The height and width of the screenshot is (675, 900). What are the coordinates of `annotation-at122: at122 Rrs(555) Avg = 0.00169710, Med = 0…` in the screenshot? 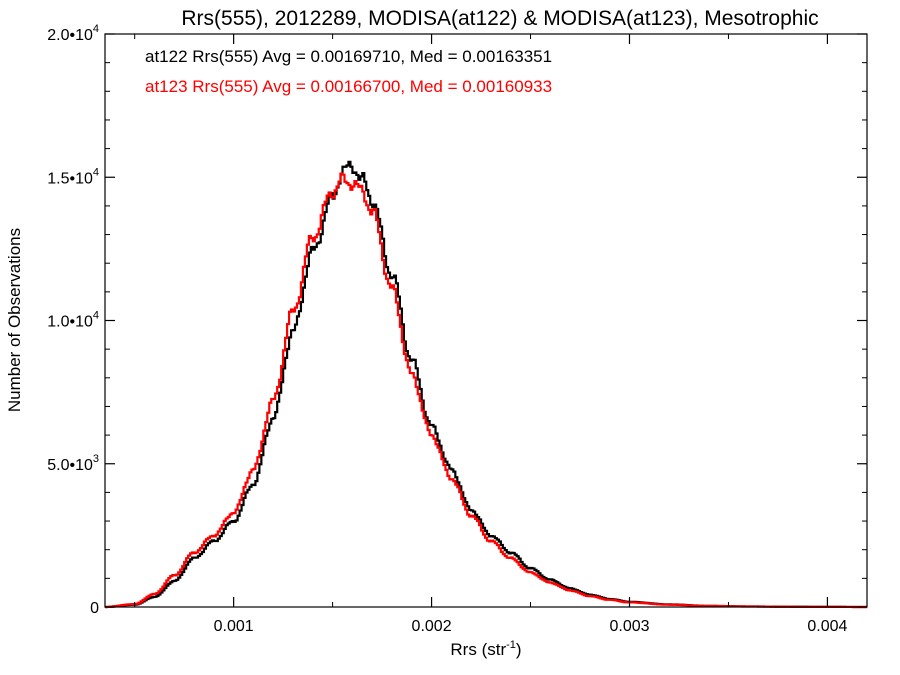 It's located at (348, 56).